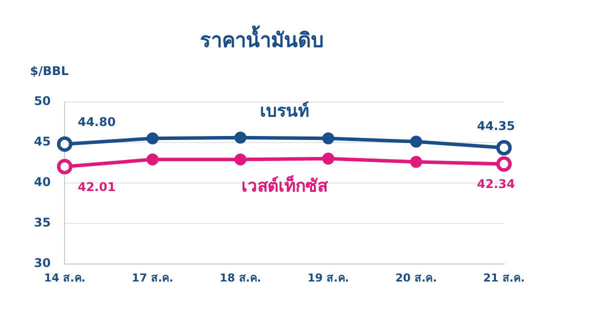 The image size is (589, 328). What do you see at coordinates (329, 277) in the screenshot?
I see `x-tick-label: 19 ส.ค.` at bounding box center [329, 277].